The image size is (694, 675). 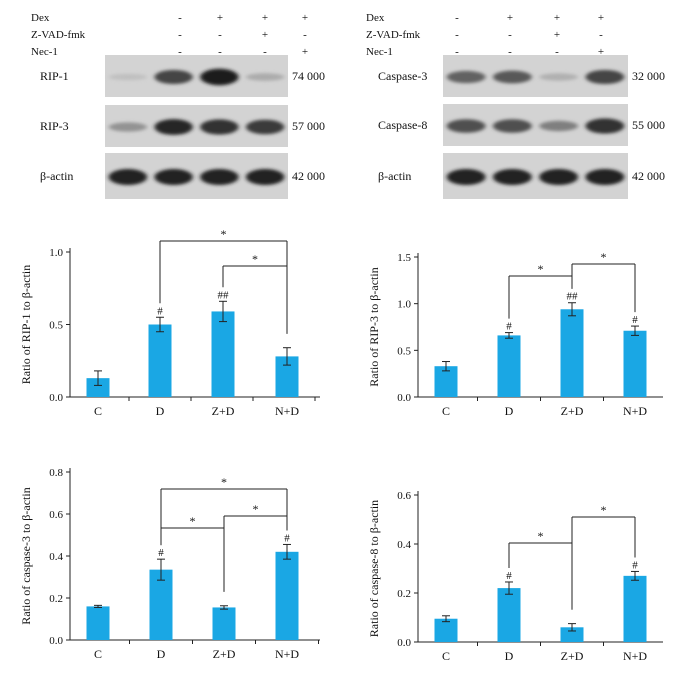 What do you see at coordinates (404, 351) in the screenshot?
I see `y-tick-label: 0.5` at bounding box center [404, 351].